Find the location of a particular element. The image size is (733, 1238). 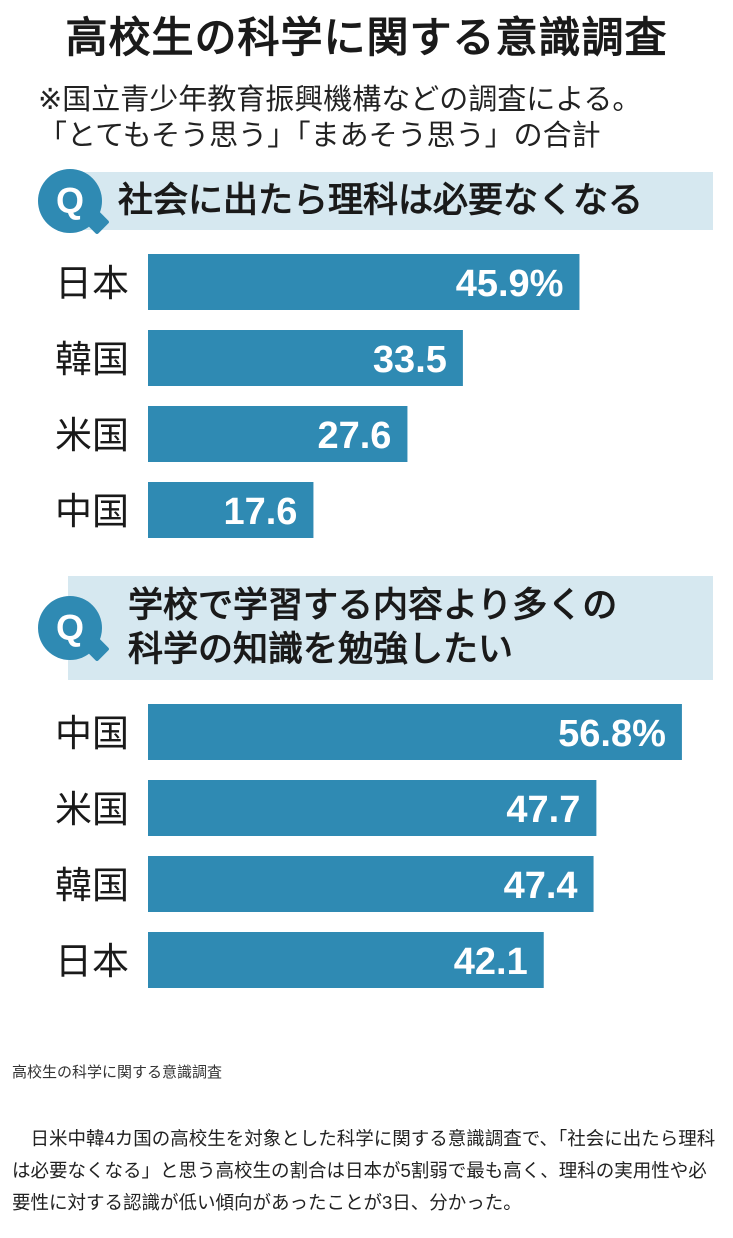

value-label: 27.6 is located at coordinates (354, 436).